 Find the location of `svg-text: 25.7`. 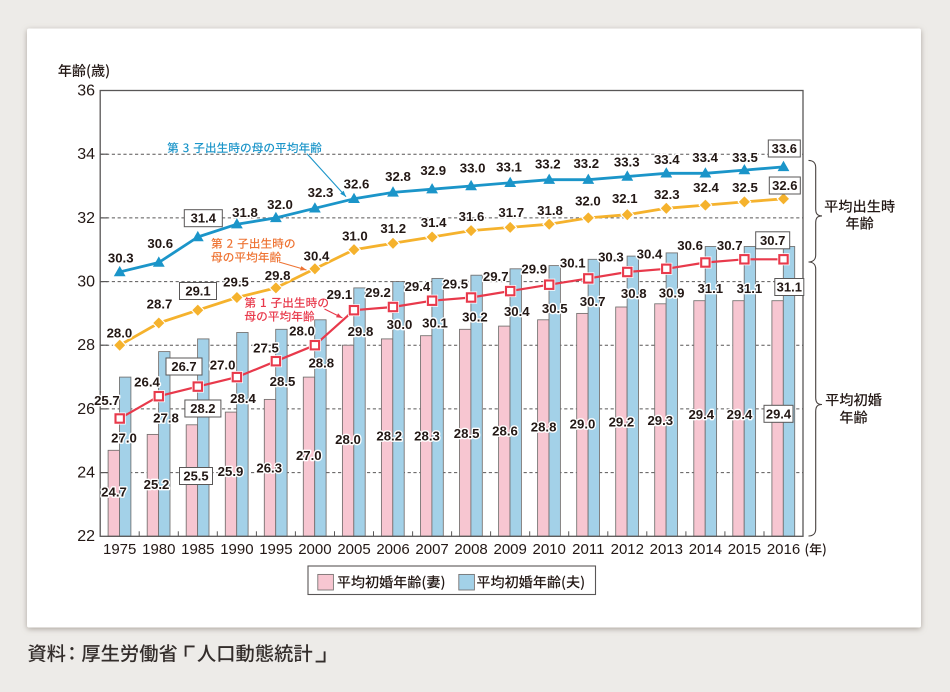

svg-text: 25.7 is located at coordinates (107, 400).